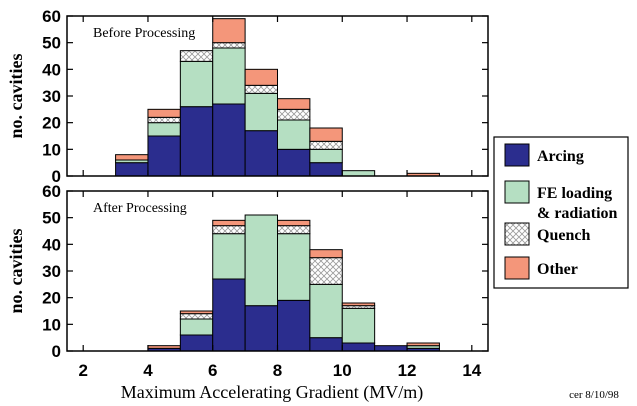  Describe the element at coordinates (51, 43) in the screenshot. I see `before-y-tick-label: 50` at that location.